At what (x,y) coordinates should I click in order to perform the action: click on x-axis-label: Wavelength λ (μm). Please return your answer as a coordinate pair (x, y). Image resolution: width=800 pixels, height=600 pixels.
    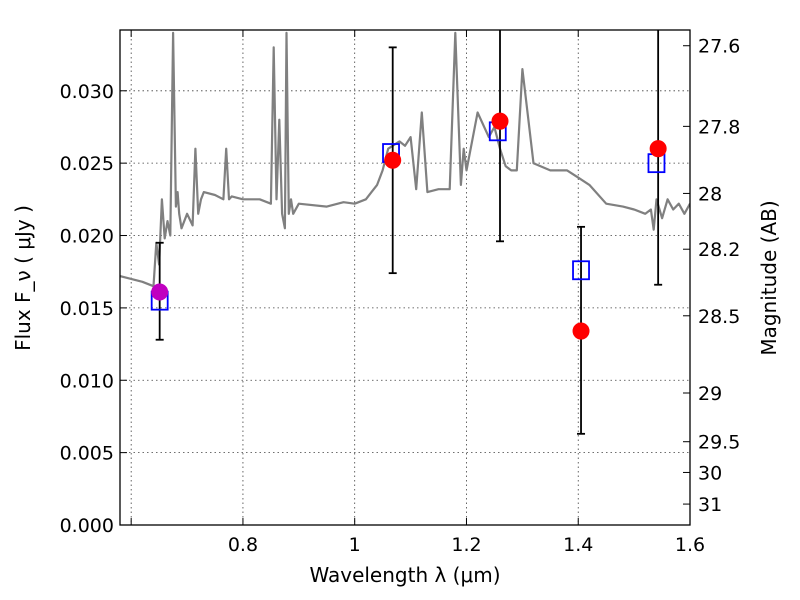
    Looking at the image, I should click on (404, 575).